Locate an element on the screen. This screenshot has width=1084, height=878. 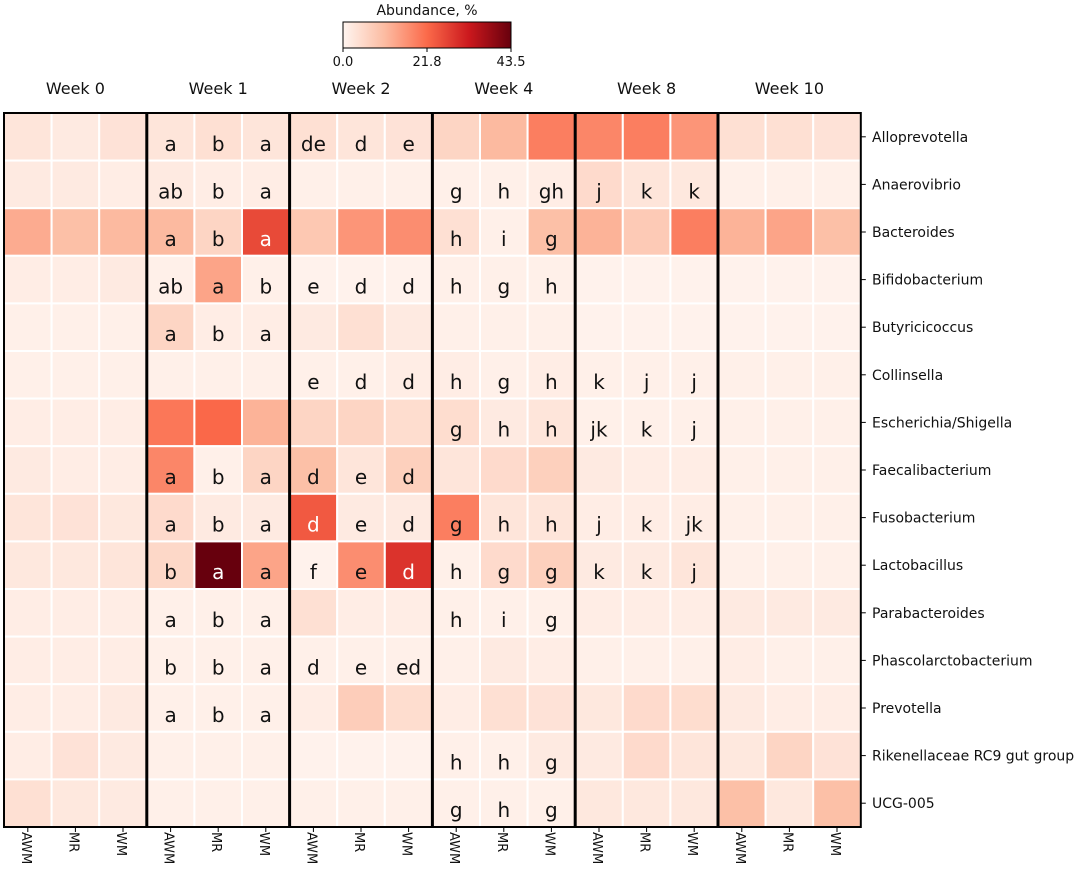
column-label: WM is located at coordinates (548, 844).